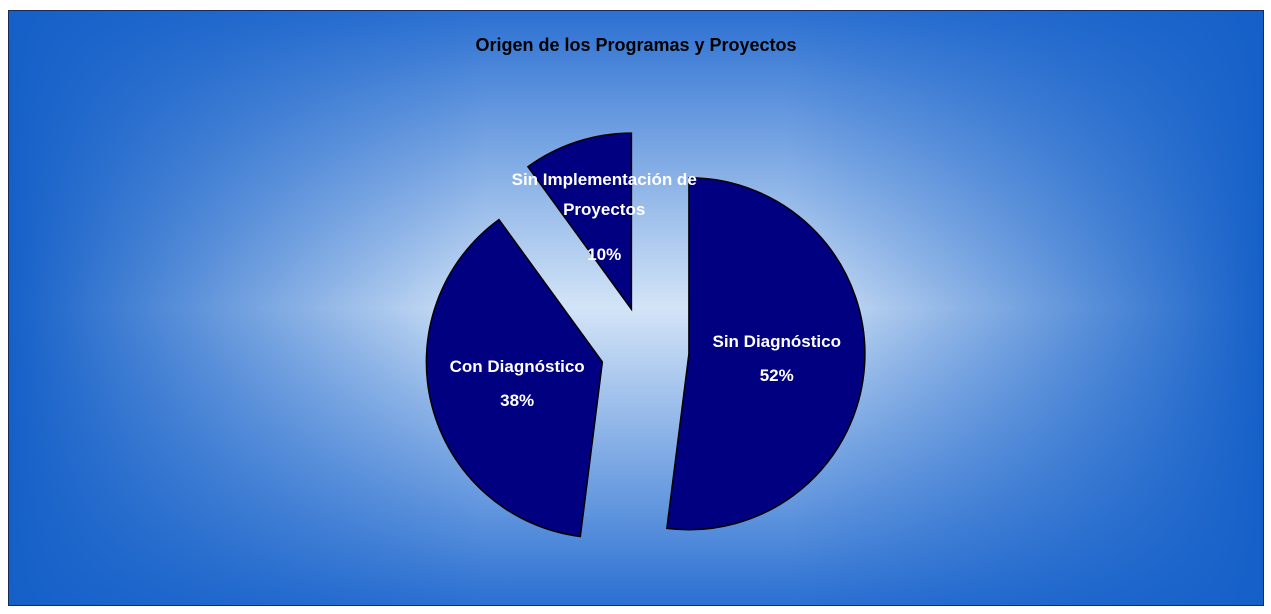  What do you see at coordinates (604, 255) in the screenshot?
I see `slice-value-label: 10%` at bounding box center [604, 255].